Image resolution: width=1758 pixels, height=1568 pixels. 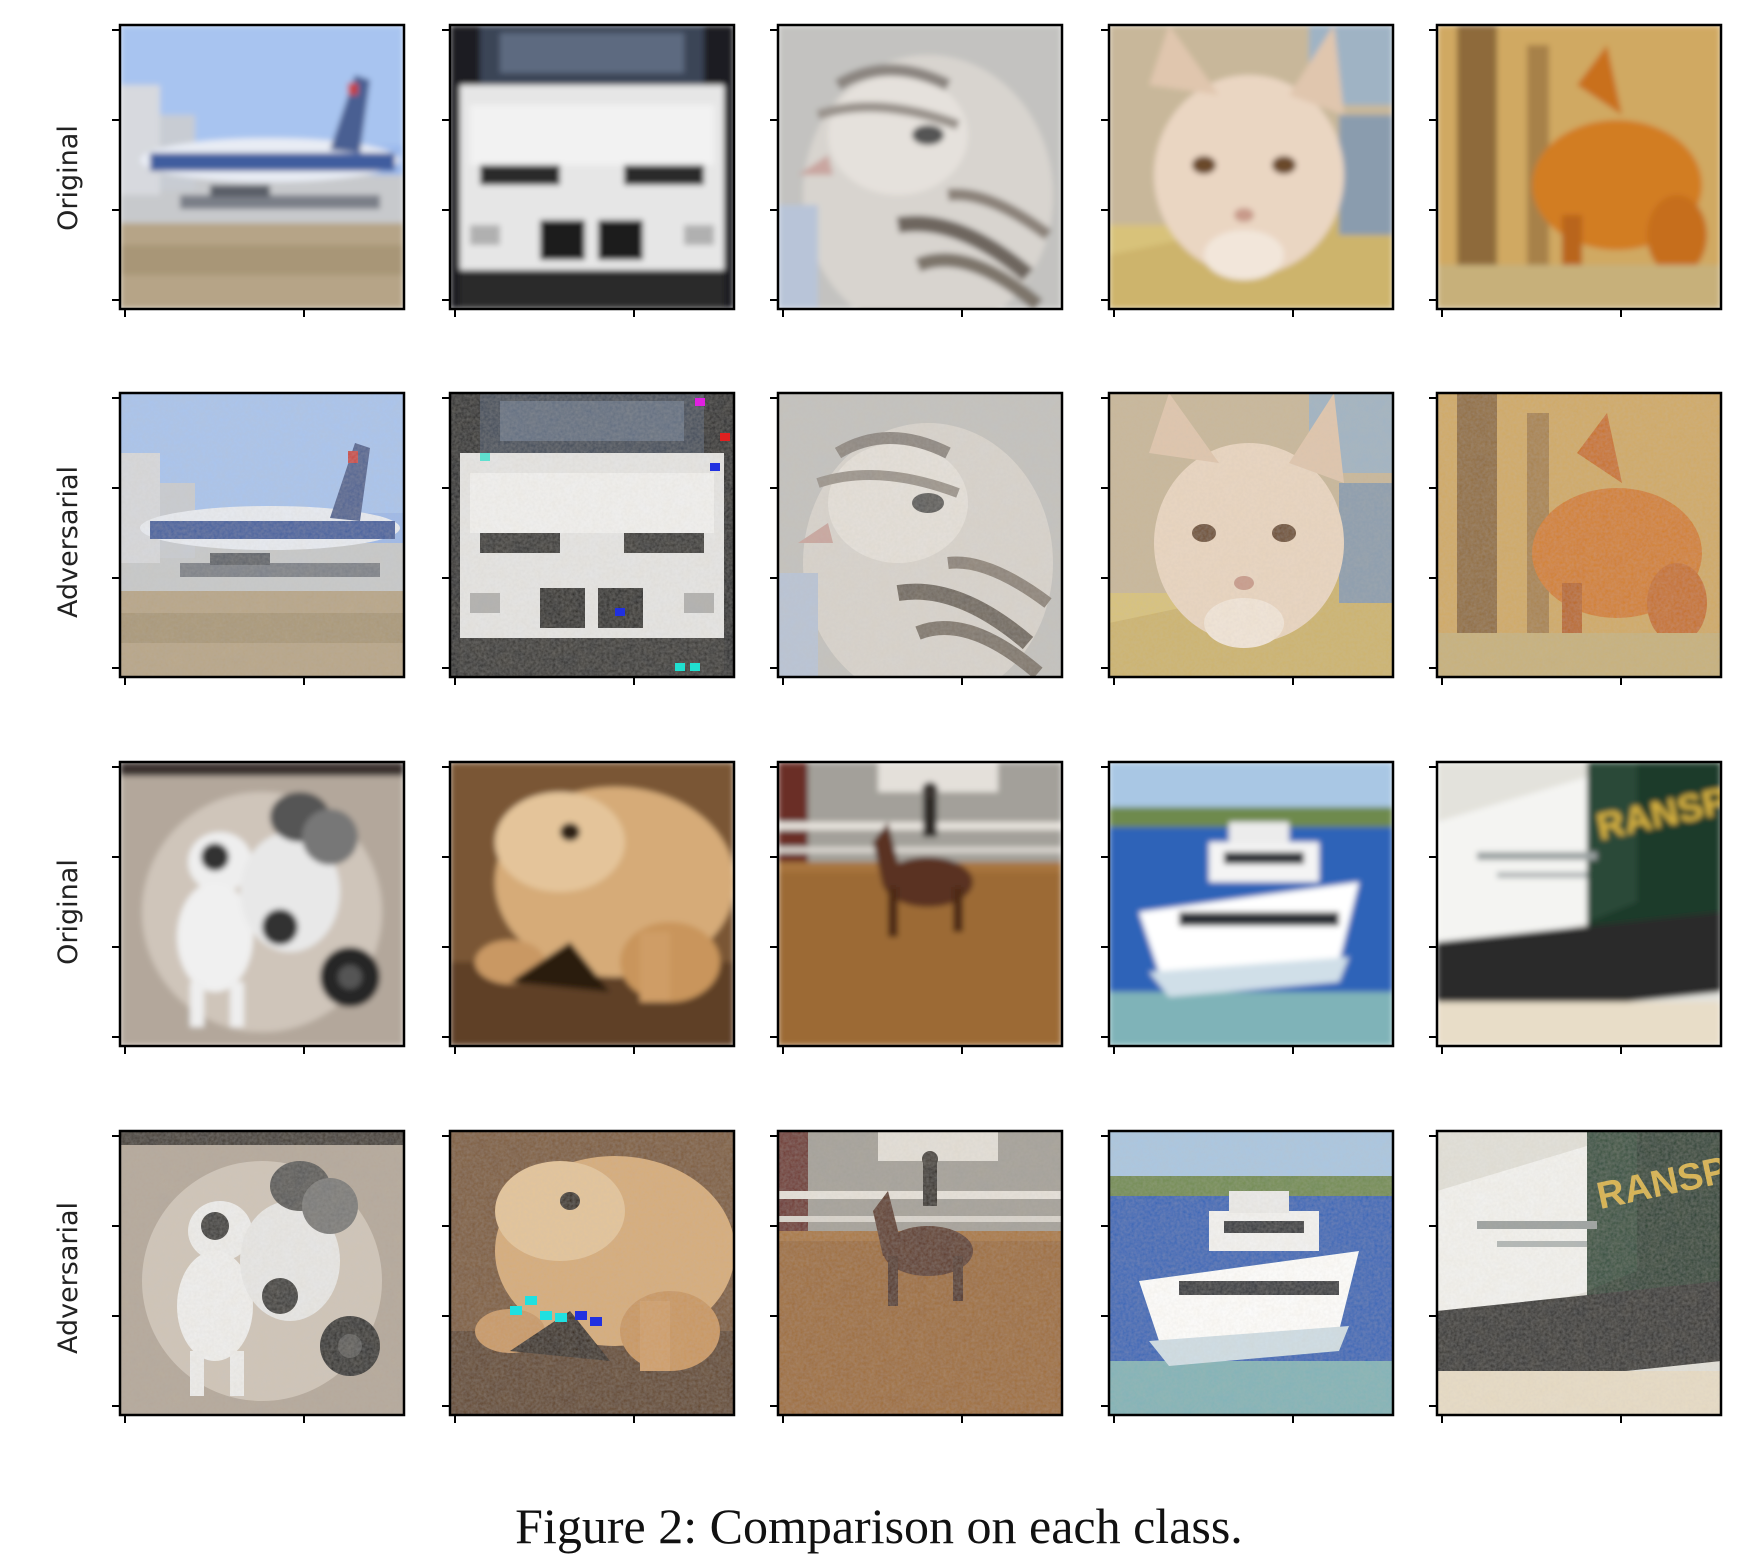 I want to click on panel-dog-adversarial, so click(x=259, y=1276).